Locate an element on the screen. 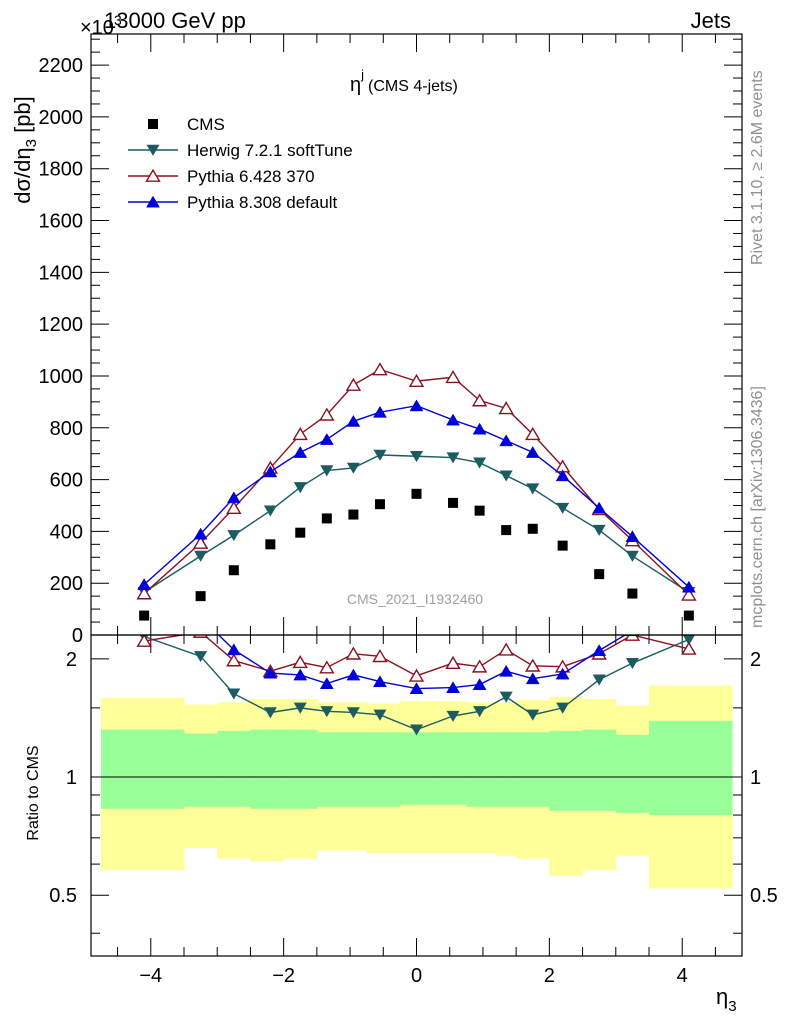 This screenshot has height=1024, width=786. main-y-tick-label: 200 is located at coordinates (66, 584).